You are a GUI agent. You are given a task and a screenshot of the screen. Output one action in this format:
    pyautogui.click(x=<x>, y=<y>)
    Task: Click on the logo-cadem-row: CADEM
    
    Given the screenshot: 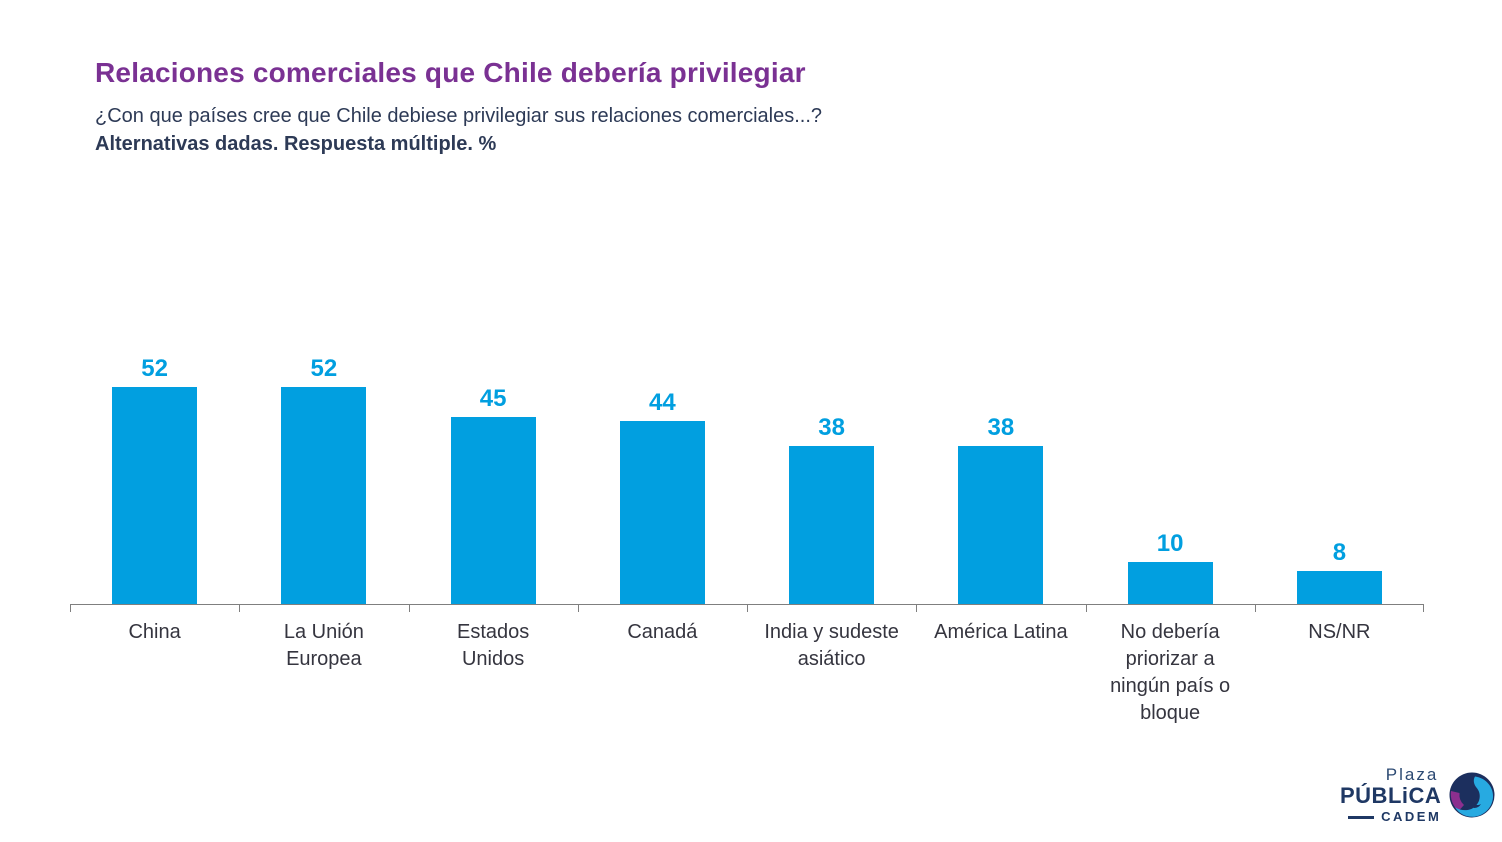 What is the action you would take?
    pyautogui.click(x=1394, y=817)
    